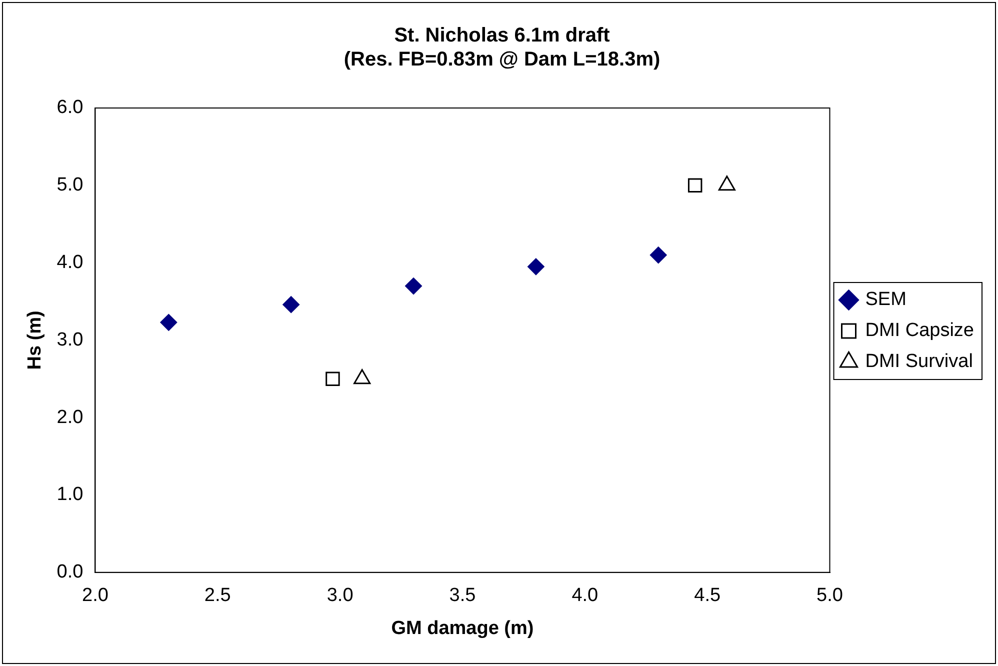 The image size is (998, 666). Describe the element at coordinates (35, 340) in the screenshot. I see `y-axis-title: Hs (m)` at that location.